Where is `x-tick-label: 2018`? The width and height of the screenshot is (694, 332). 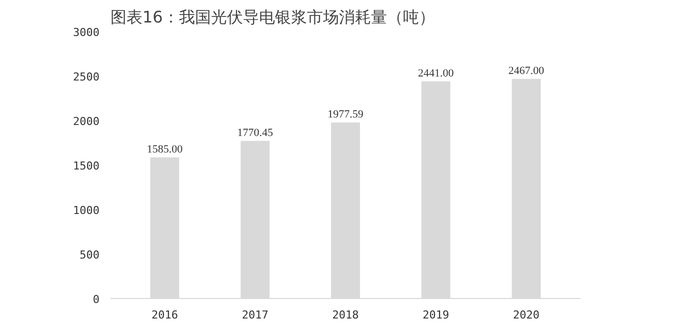 x-tick-label: 2018 is located at coordinates (345, 315).